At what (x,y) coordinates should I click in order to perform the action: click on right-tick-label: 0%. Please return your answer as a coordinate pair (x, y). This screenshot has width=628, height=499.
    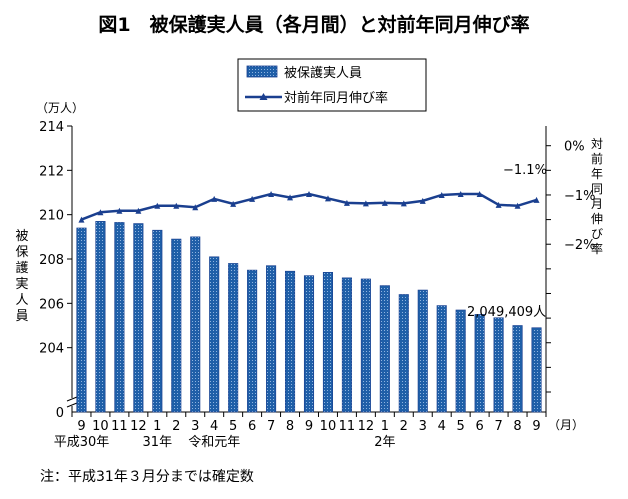
    Looking at the image, I should click on (574, 147).